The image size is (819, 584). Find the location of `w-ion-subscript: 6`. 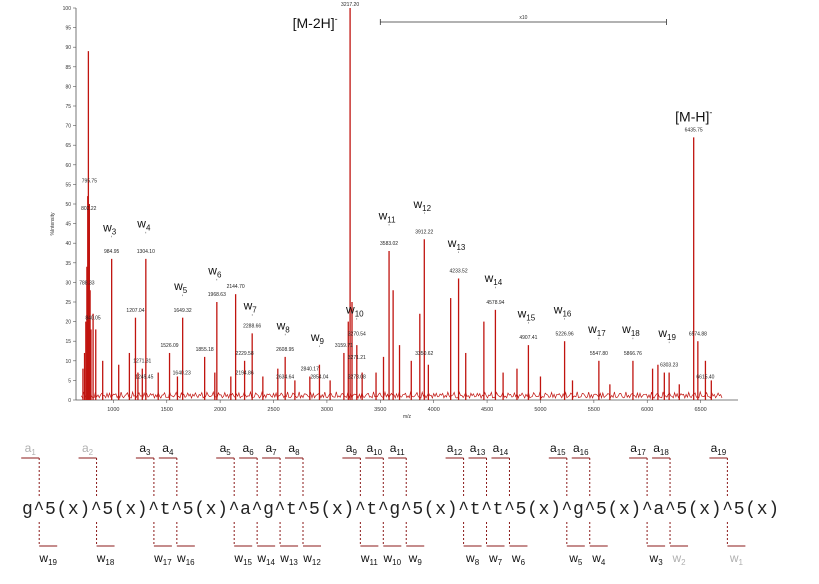

w-ion-subscript: 6 is located at coordinates (219, 274).